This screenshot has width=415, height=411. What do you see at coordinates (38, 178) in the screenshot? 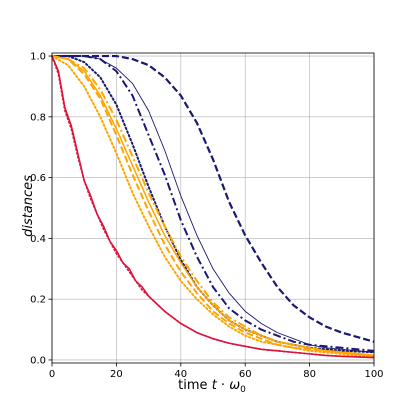
I see `y-tick-label-3: 0.6` at bounding box center [38, 178].